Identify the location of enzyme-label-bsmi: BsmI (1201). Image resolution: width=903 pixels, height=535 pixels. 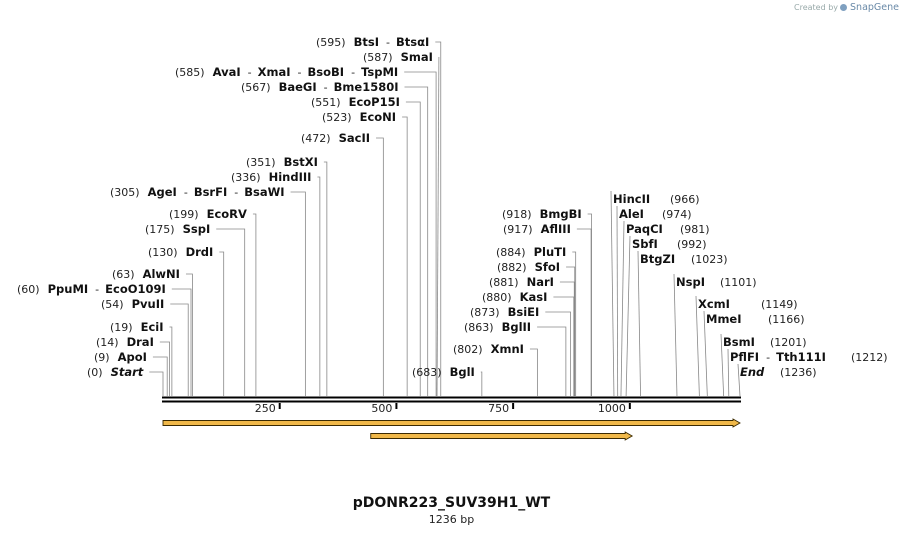
(765, 342).